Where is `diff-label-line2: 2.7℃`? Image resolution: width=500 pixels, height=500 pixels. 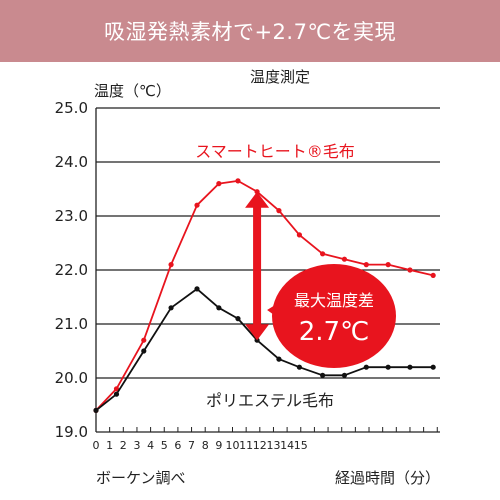 diff-label-line2: 2.7℃ is located at coordinates (334, 332).